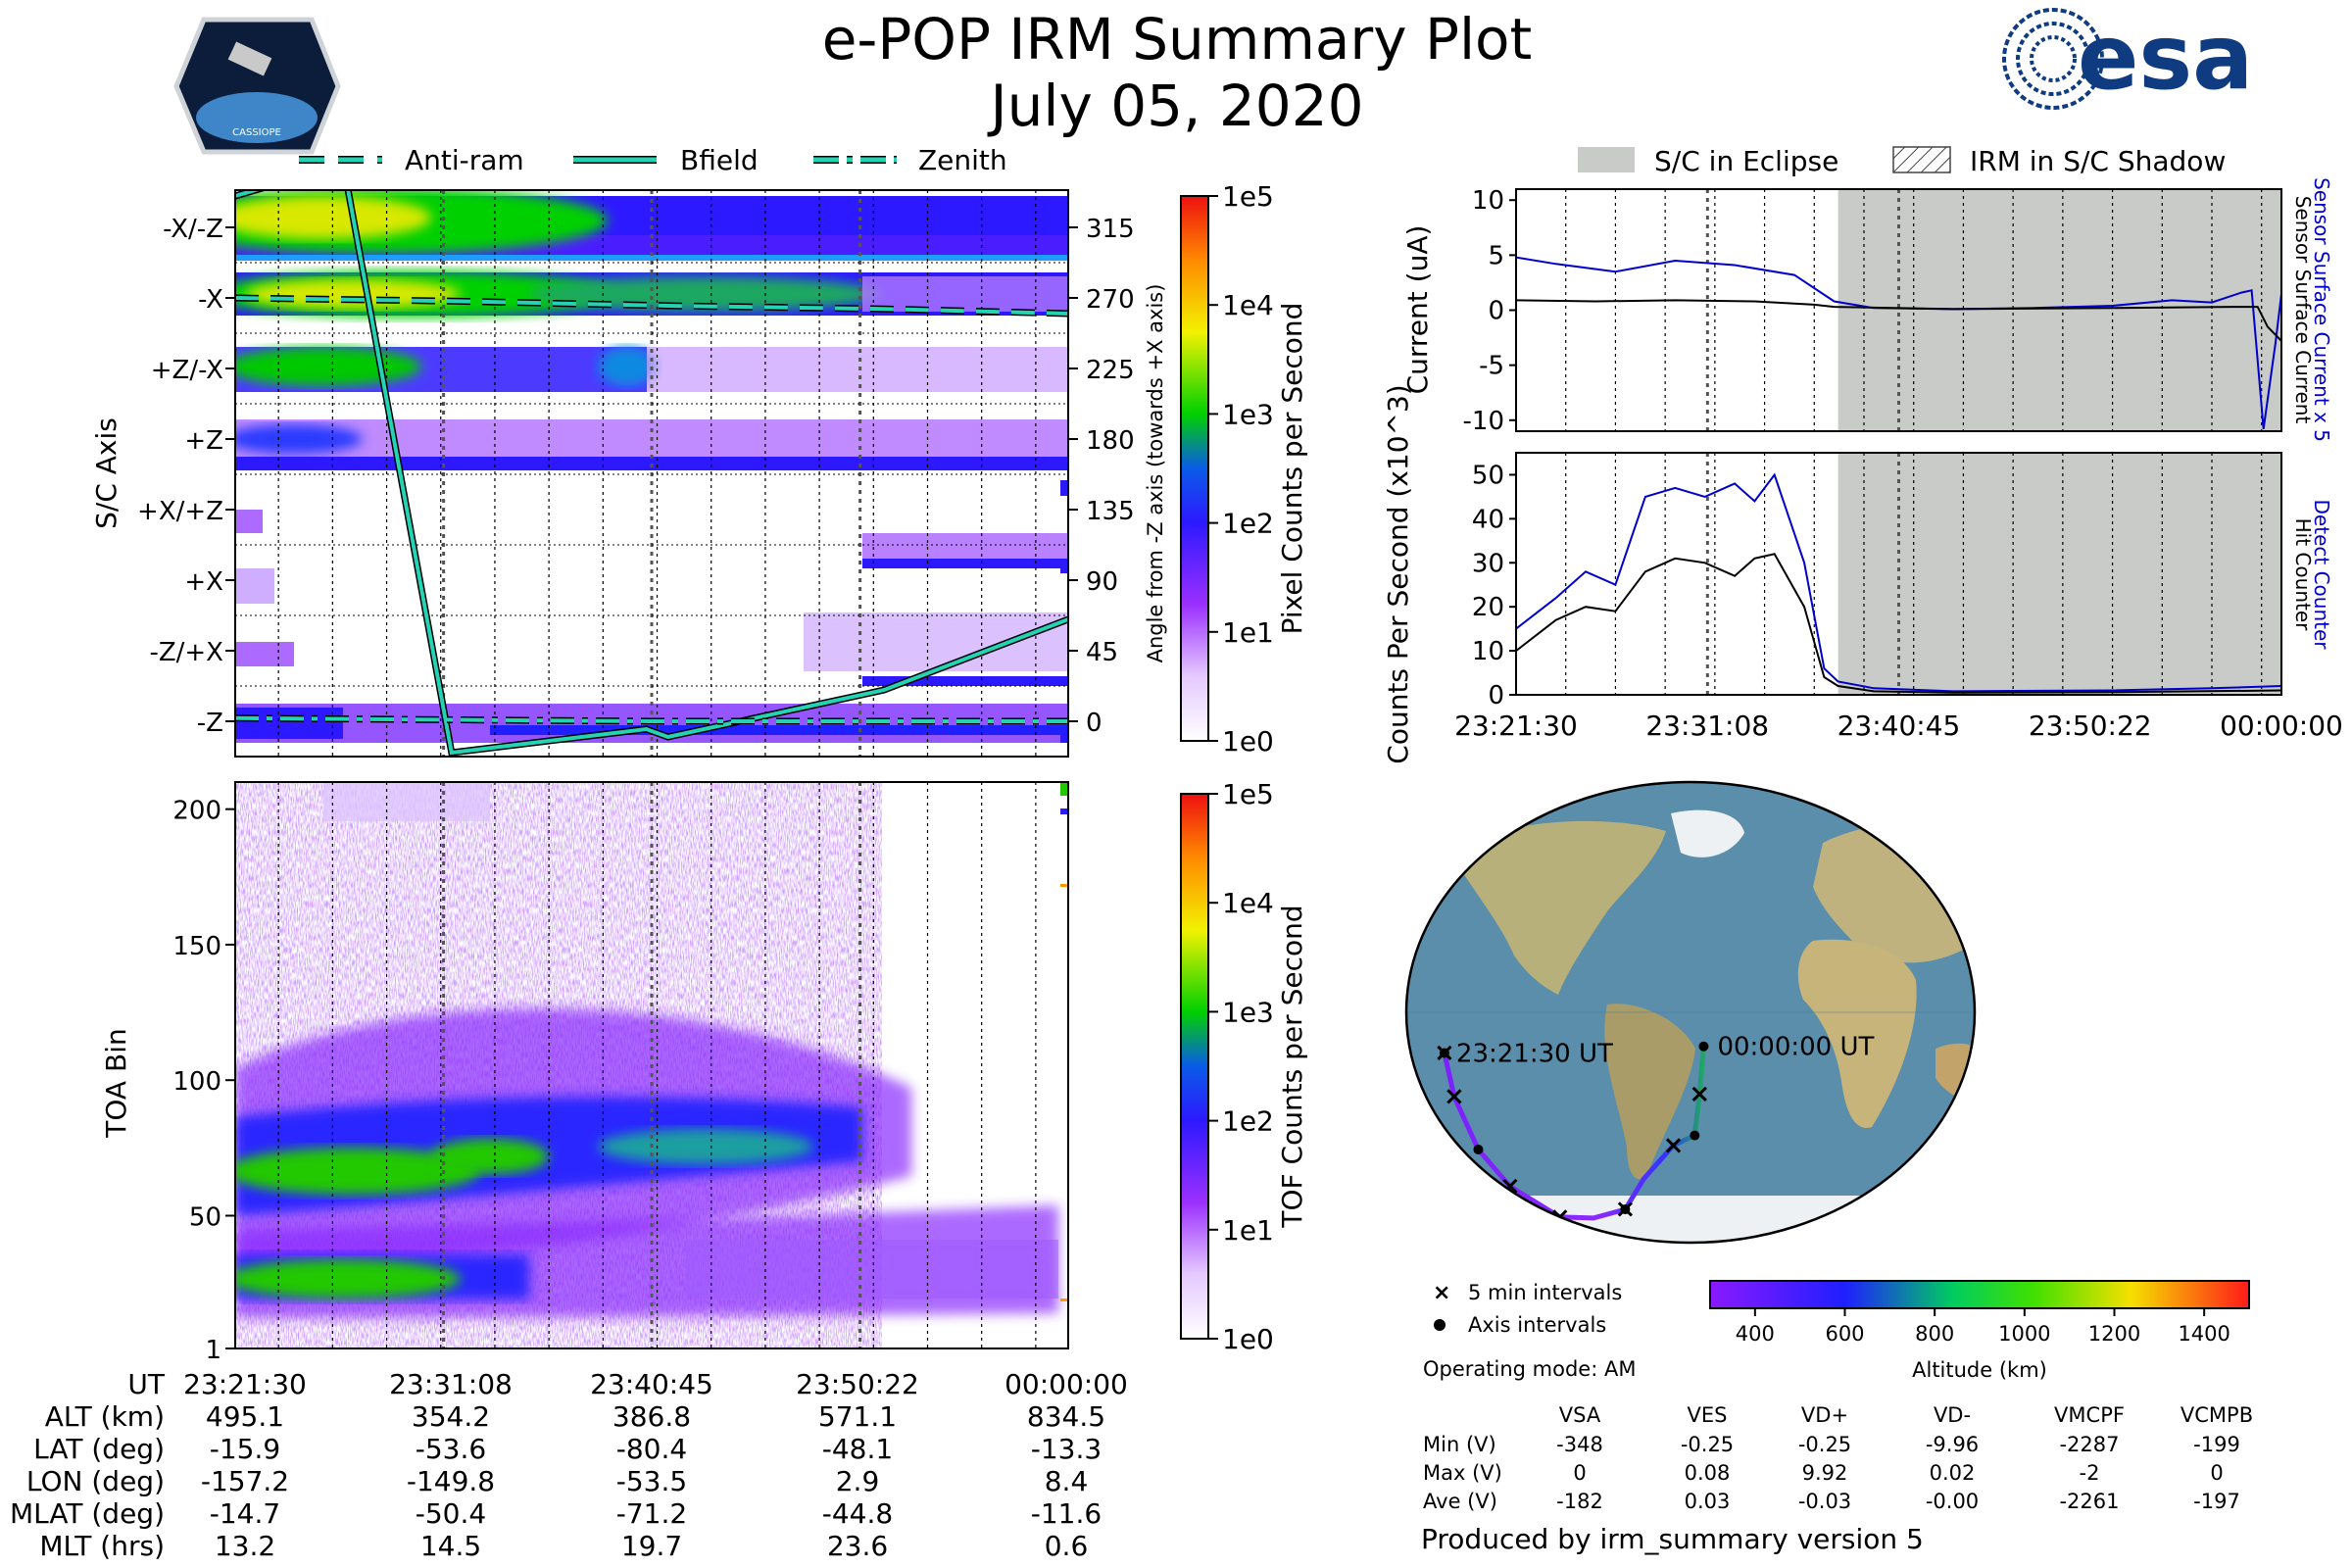 The width and height of the screenshot is (2352, 1568). Describe the element at coordinates (651, 1546) in the screenshot. I see `ephemeris-value: 19.7` at that location.